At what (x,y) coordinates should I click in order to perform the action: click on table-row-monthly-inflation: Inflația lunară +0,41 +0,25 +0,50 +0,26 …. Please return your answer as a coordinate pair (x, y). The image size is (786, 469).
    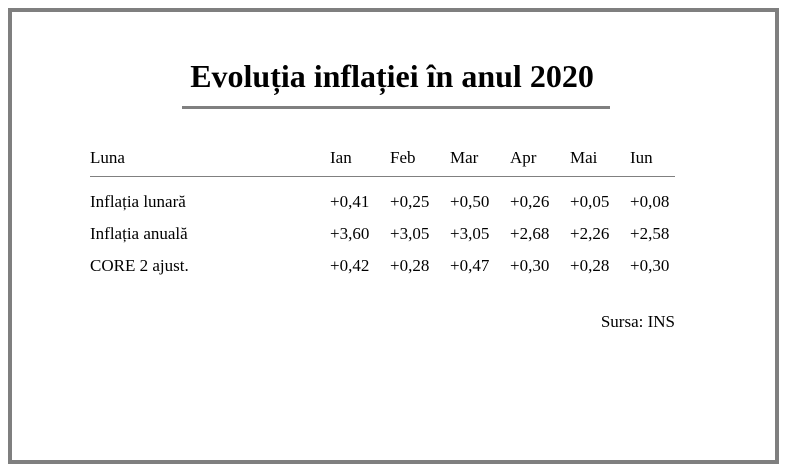
    Looking at the image, I should click on (382, 198).